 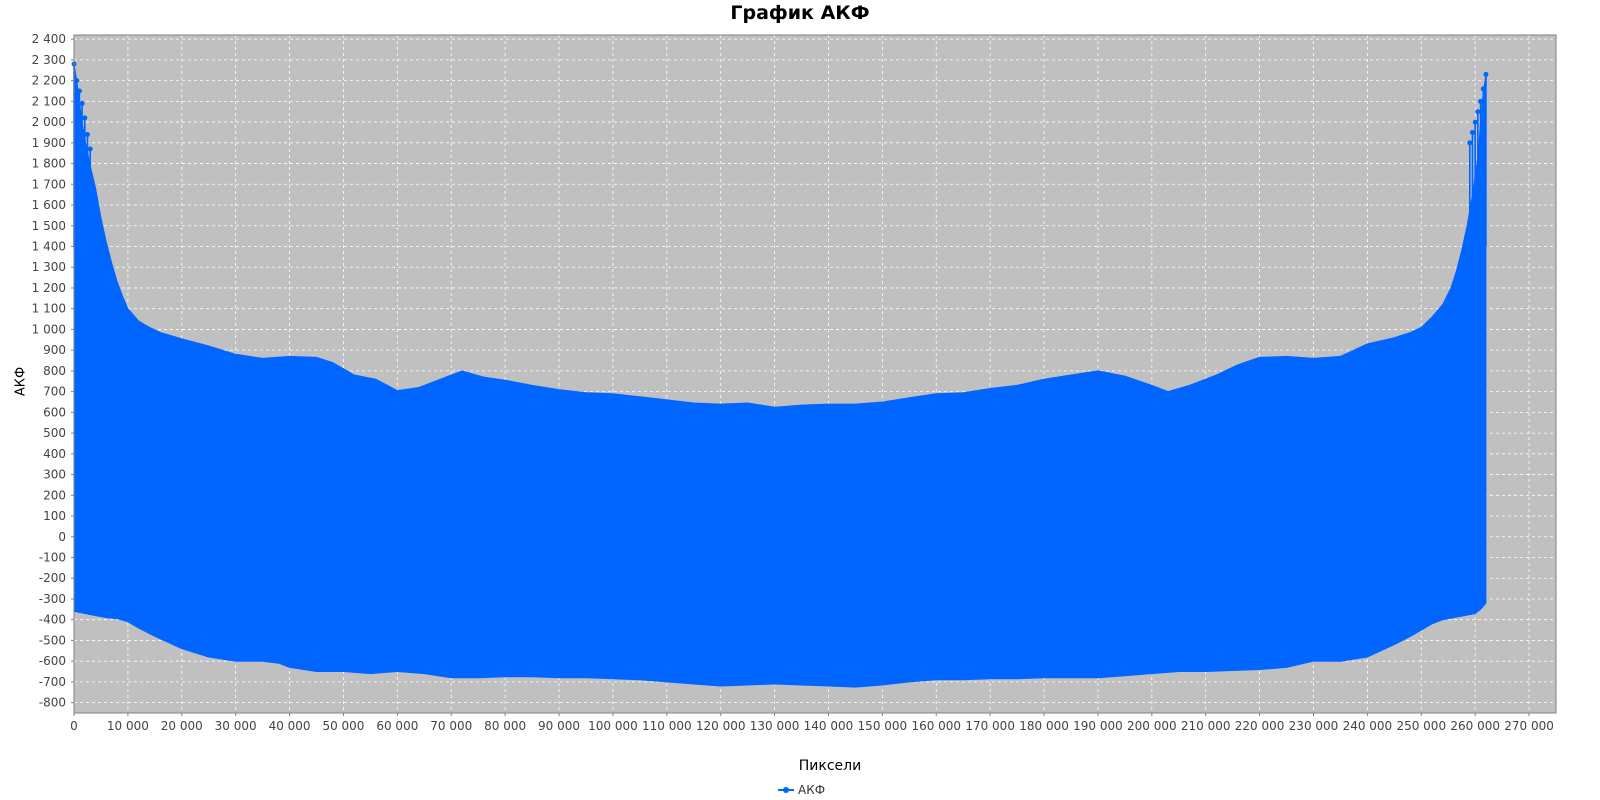 I want to click on y-tick-label: -300, so click(x=52, y=599).